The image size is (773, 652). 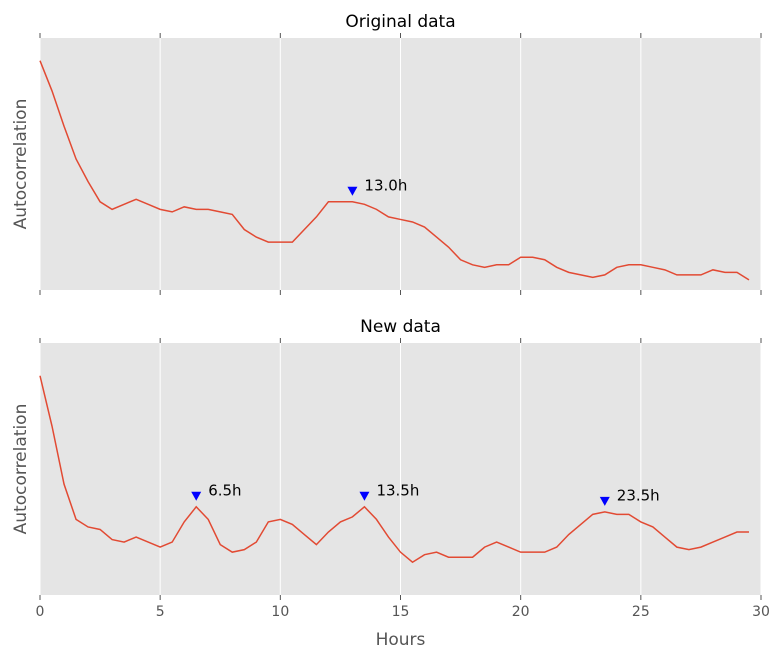 I want to click on x-tick-label: 15, so click(x=401, y=612).